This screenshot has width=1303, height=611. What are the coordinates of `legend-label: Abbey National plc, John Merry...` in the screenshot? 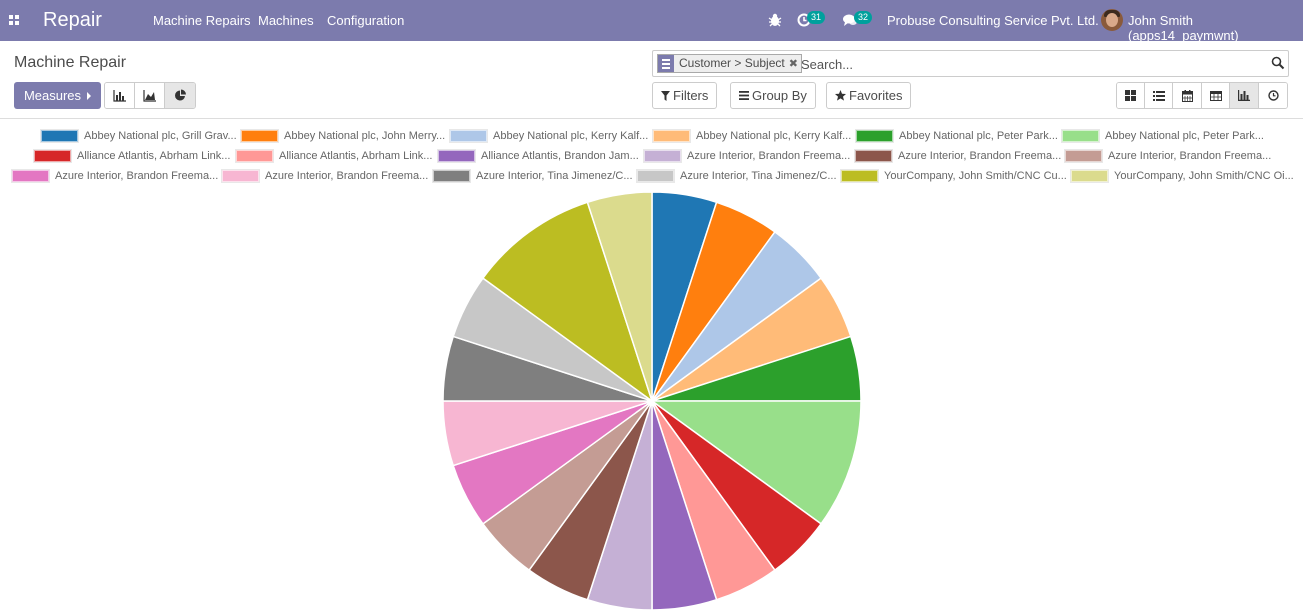 It's located at (365, 136).